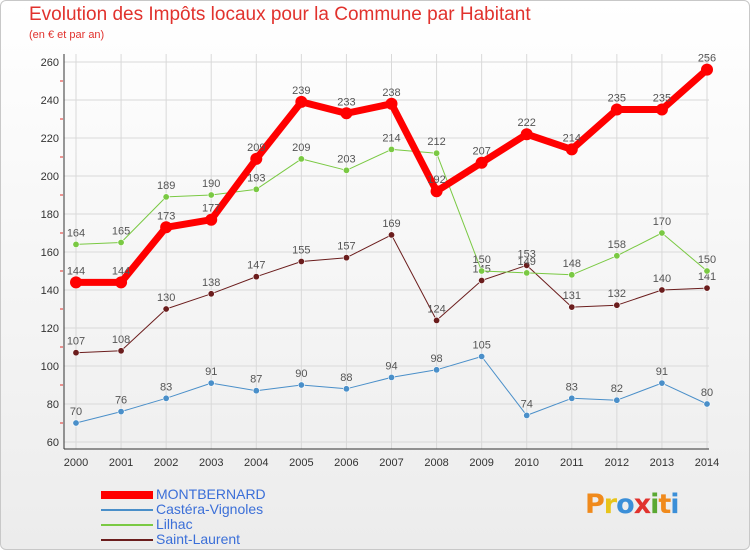  What do you see at coordinates (610, 504) in the screenshot?
I see `logo-letter: r` at bounding box center [610, 504].